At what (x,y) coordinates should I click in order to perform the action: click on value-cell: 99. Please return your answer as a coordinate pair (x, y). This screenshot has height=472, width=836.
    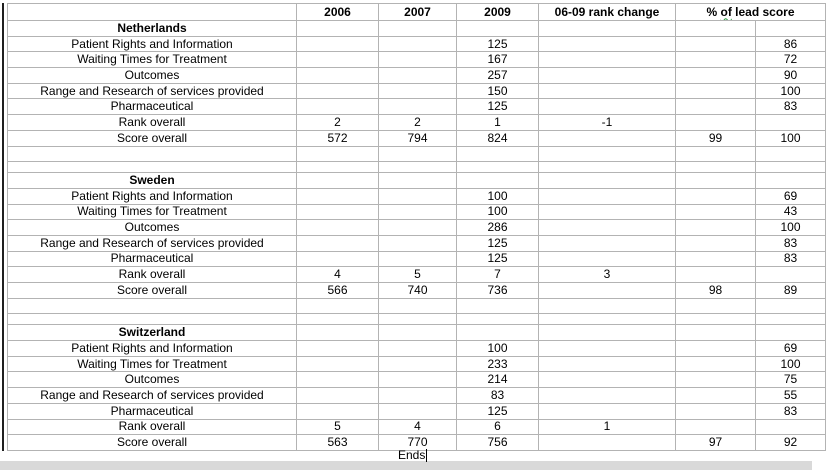
    Looking at the image, I should click on (715, 138).